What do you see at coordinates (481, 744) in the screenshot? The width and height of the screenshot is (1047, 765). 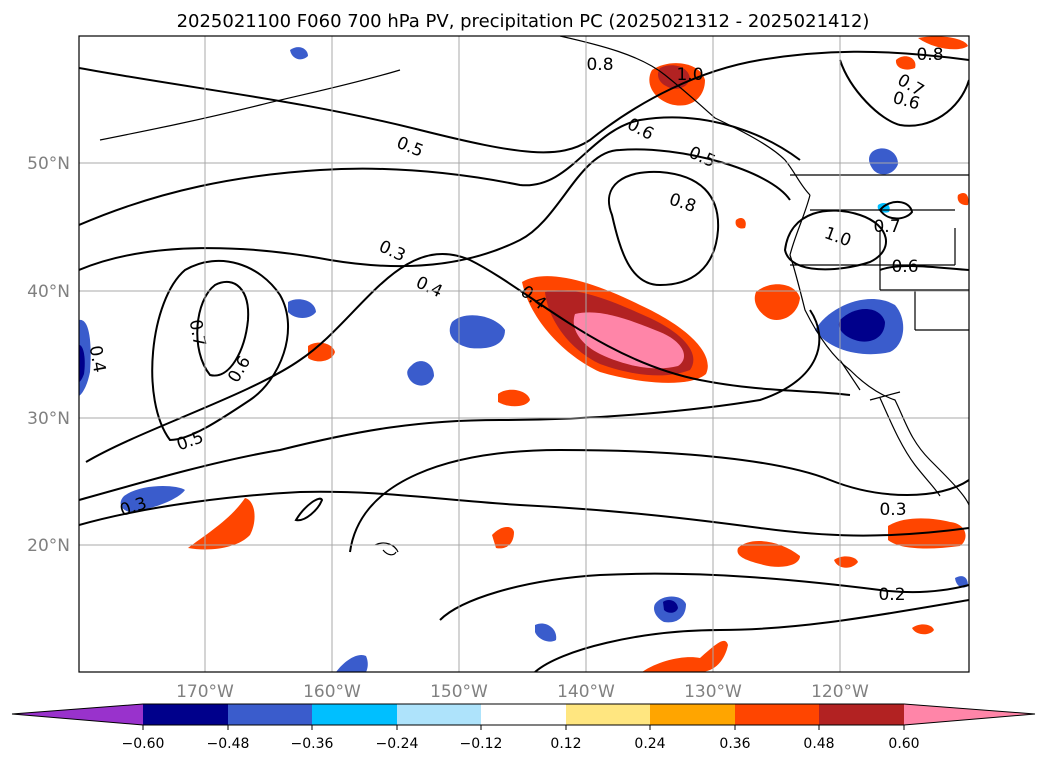 I see `colorbar-tick-label: −0.12` at bounding box center [481, 744].